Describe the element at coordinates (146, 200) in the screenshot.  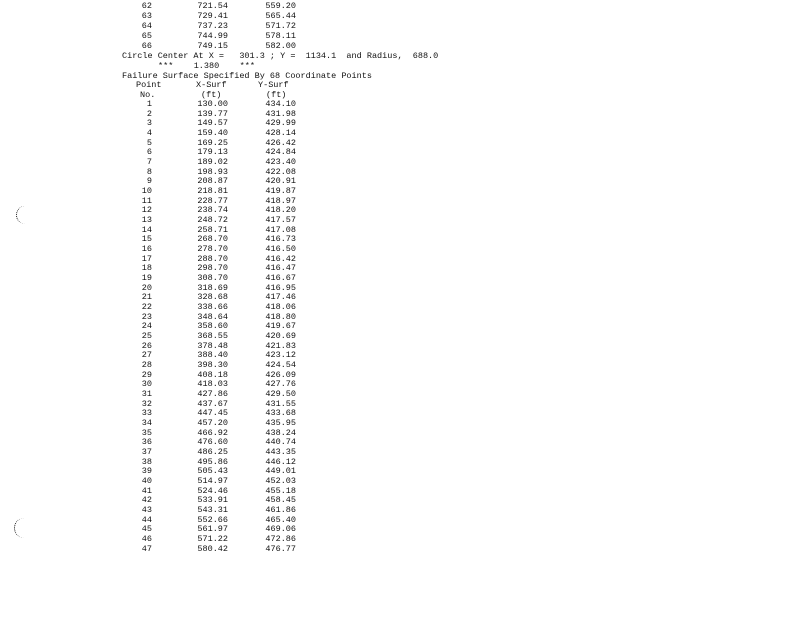
I see `point-number: 11` at that location.